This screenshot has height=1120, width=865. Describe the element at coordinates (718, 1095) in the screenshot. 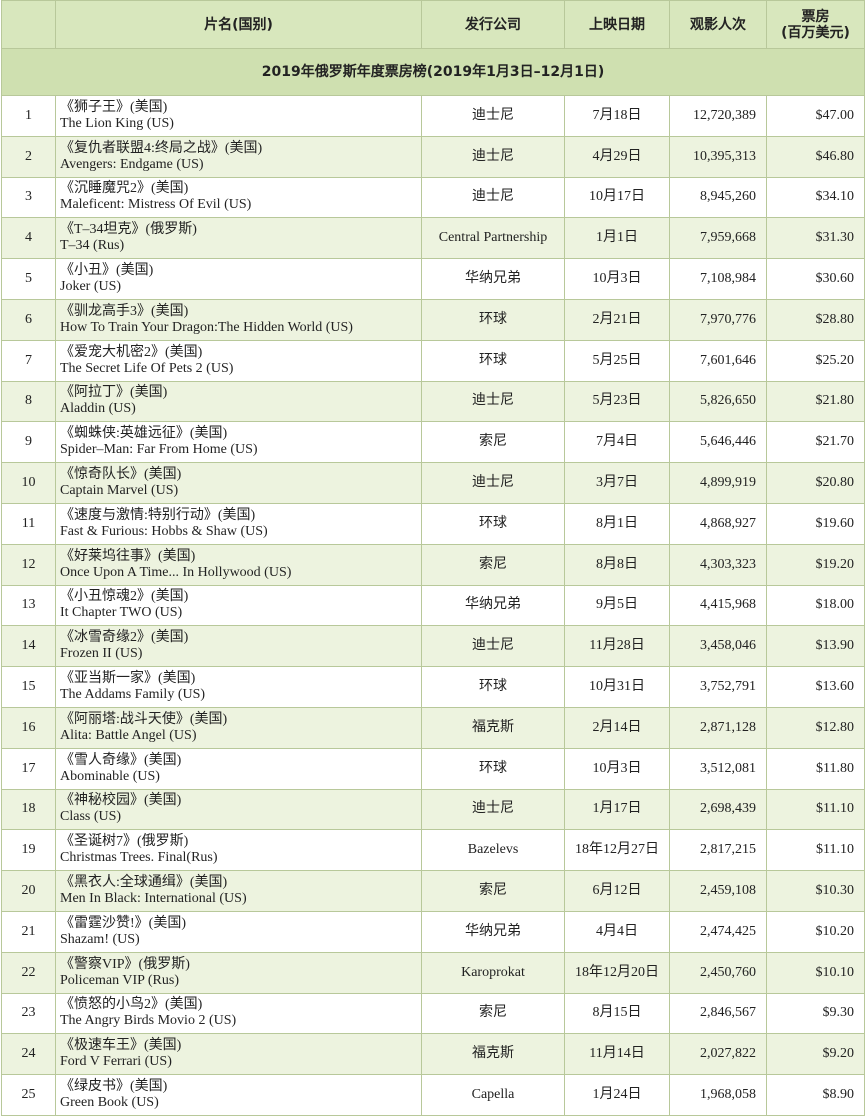

I see `admissions: 1,968,058` at that location.